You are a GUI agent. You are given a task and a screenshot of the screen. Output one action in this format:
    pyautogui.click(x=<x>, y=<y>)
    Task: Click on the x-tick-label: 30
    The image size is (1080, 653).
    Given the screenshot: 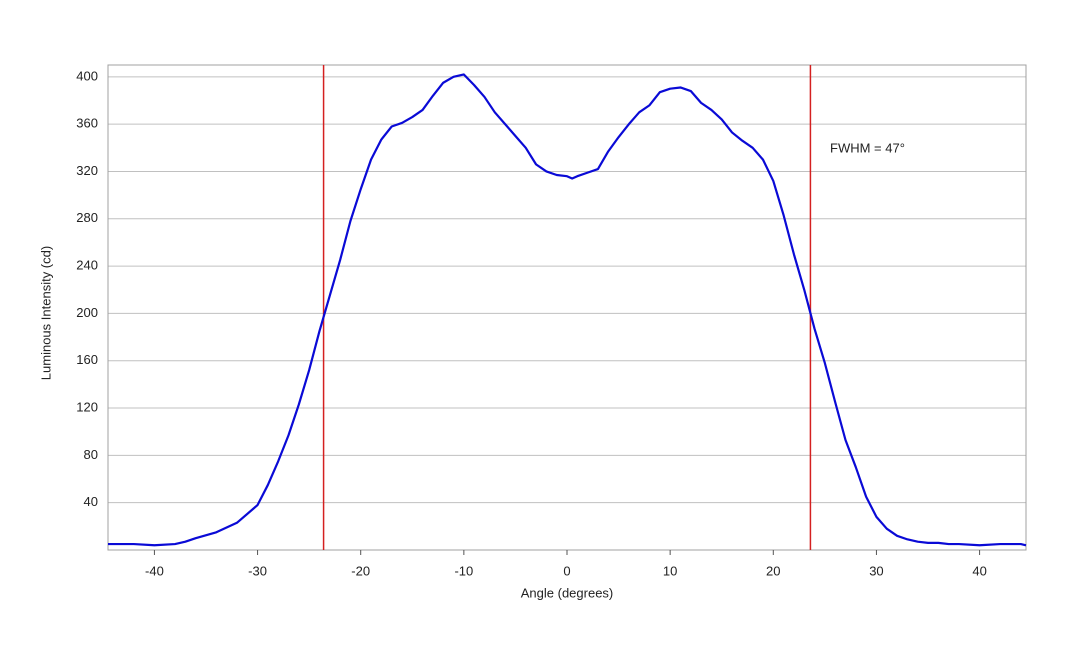 What is the action you would take?
    pyautogui.click(x=876, y=570)
    